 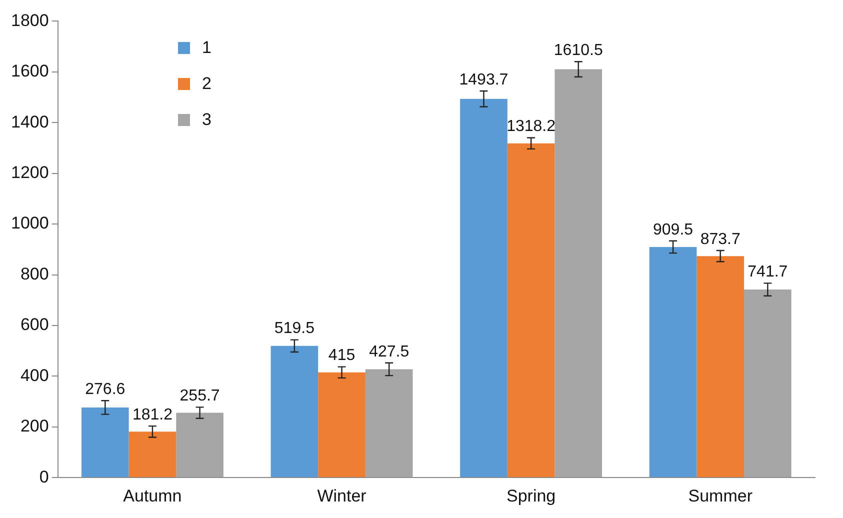 I want to click on y-tick-label: 600, so click(x=34, y=324).